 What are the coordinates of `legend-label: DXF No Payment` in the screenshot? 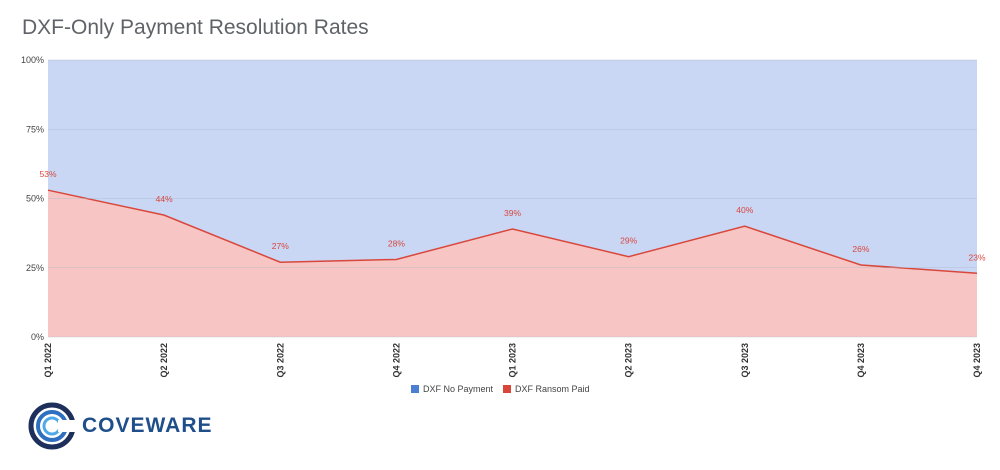 It's located at (458, 389).